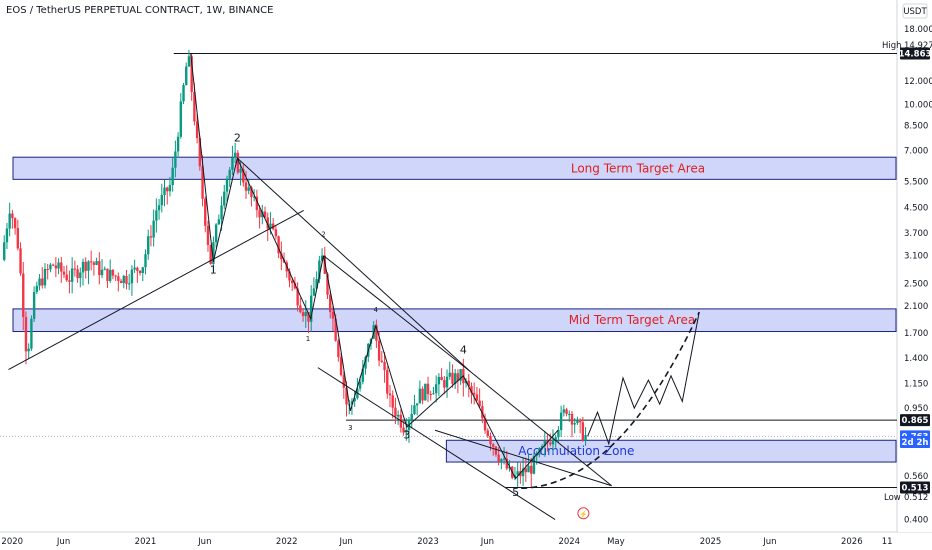 The height and width of the screenshot is (550, 932). I want to click on wave-label: 4, so click(463, 350).